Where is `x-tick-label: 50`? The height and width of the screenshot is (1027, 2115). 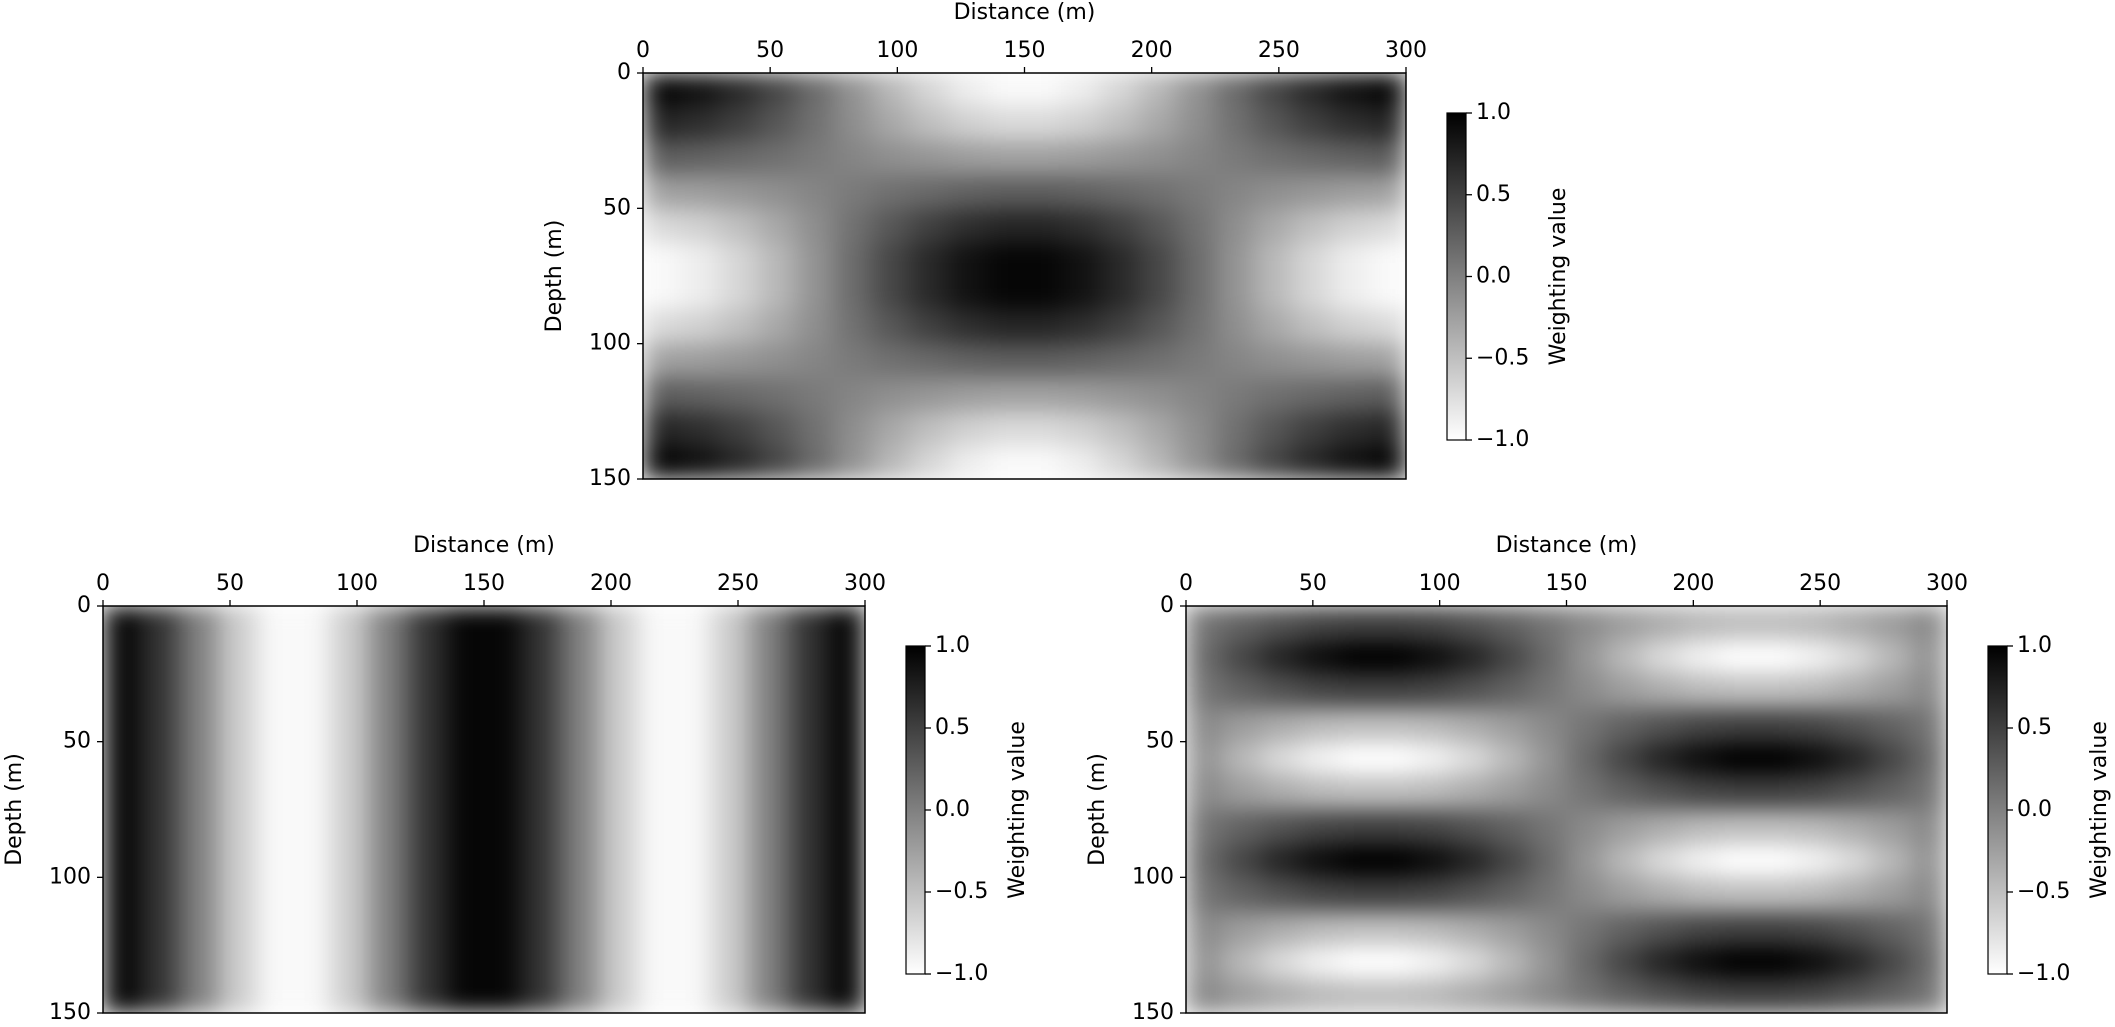 x-tick-label: 50 is located at coordinates (1313, 583).